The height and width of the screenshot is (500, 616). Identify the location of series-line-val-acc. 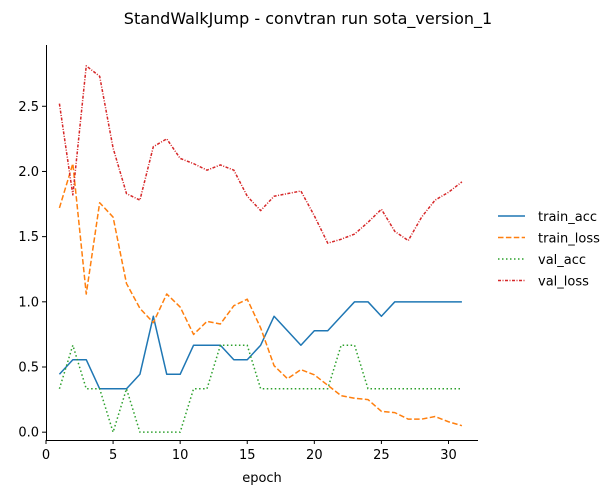
(260, 388).